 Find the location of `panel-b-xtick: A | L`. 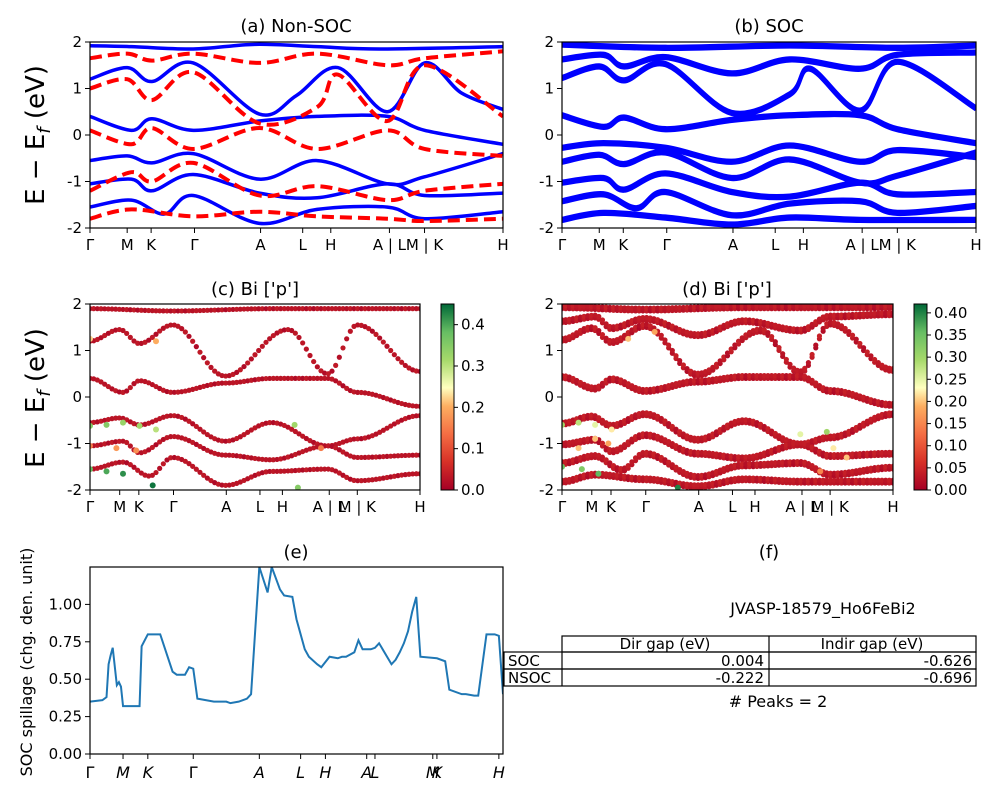

panel-b-xtick: A | L is located at coordinates (863, 245).